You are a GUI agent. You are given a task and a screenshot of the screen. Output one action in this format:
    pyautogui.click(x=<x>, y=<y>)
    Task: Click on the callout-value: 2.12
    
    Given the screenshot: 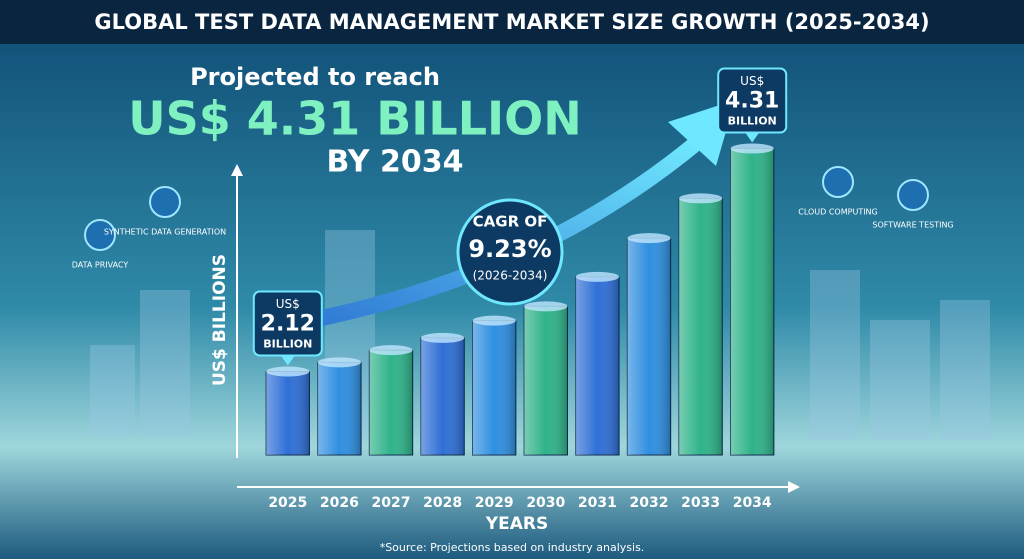 What is the action you would take?
    pyautogui.click(x=288, y=324)
    